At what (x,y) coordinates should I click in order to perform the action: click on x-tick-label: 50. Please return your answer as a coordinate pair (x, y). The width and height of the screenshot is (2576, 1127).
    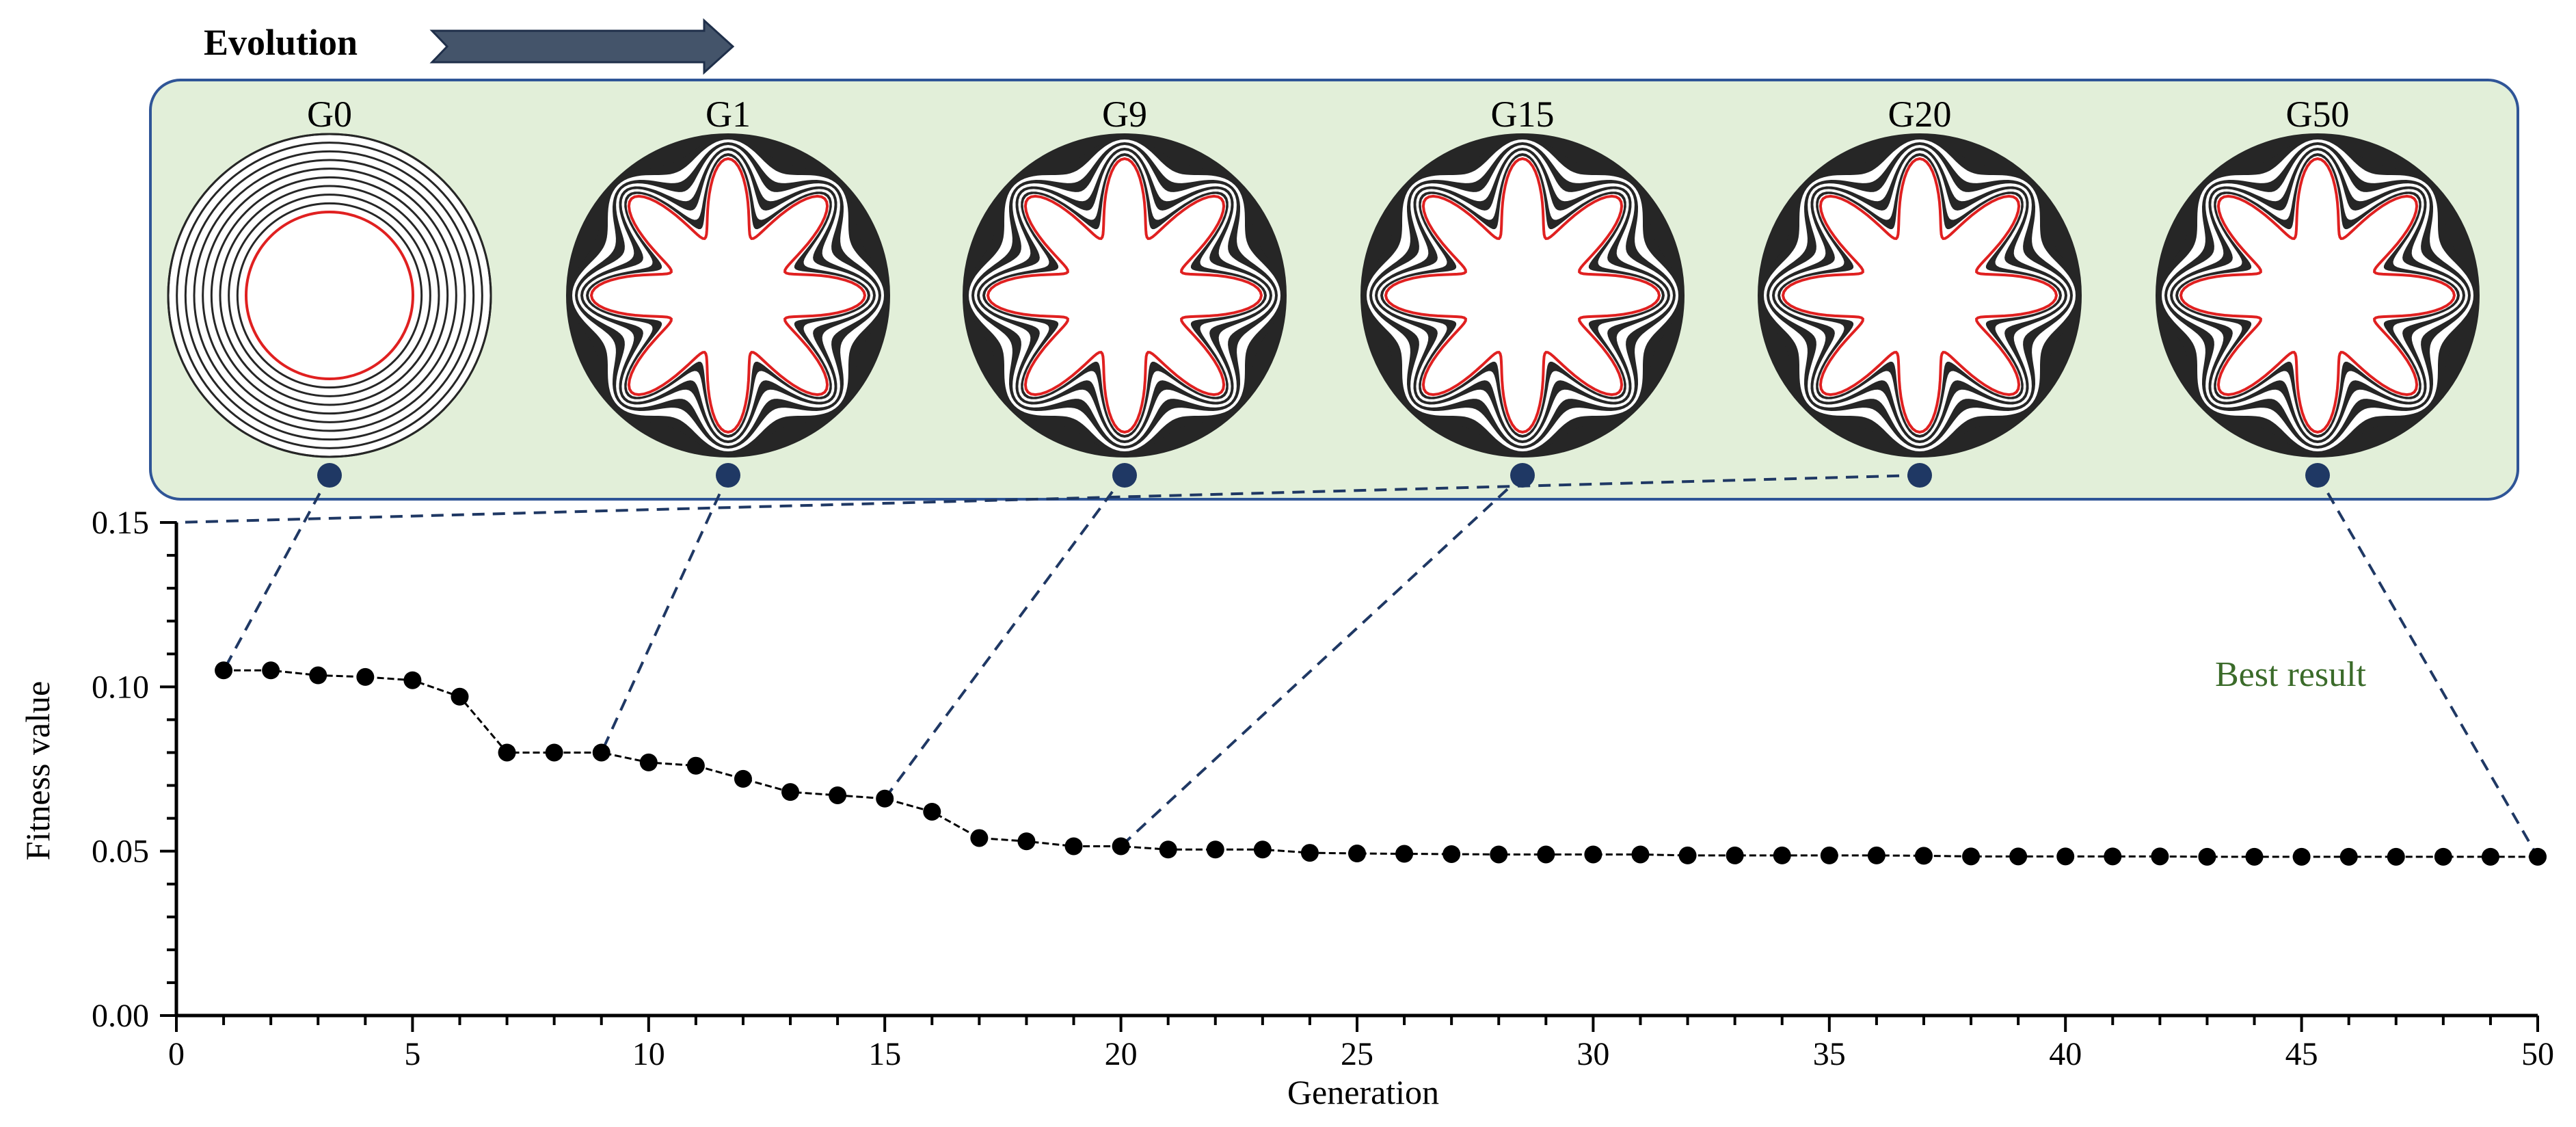
    Looking at the image, I should click on (2537, 1054).